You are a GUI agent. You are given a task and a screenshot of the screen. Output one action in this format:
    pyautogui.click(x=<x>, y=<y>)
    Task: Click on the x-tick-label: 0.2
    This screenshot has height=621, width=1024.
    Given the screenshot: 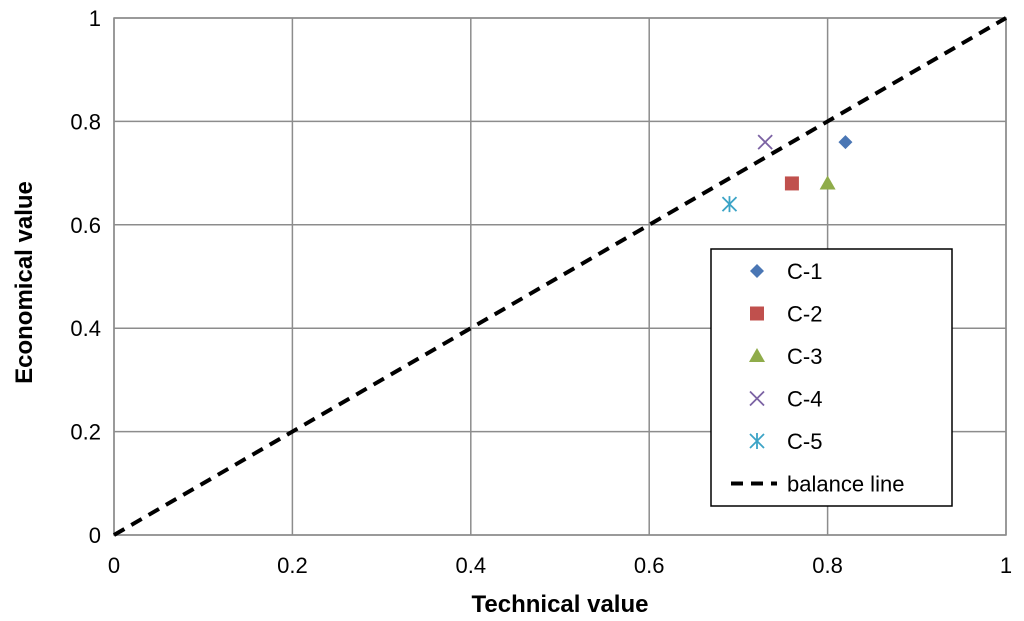 What is the action you would take?
    pyautogui.click(x=292, y=565)
    